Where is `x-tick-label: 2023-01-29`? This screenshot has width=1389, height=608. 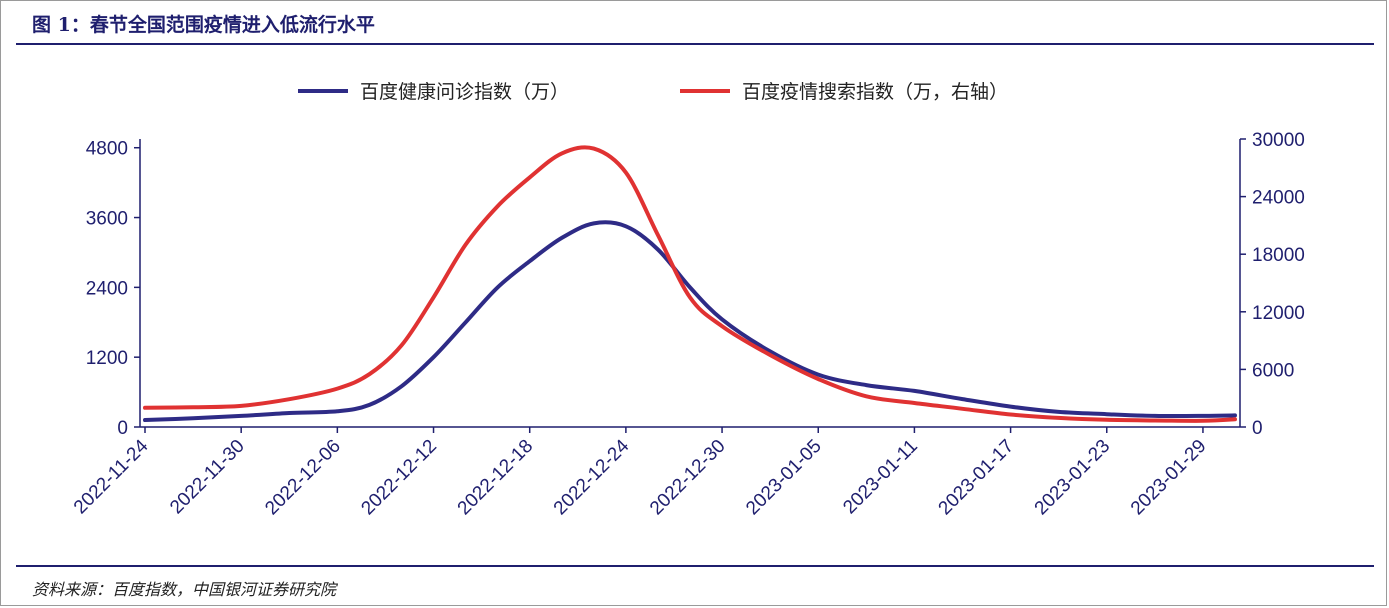 x-tick-label: 2023-01-29 is located at coordinates (1169, 478).